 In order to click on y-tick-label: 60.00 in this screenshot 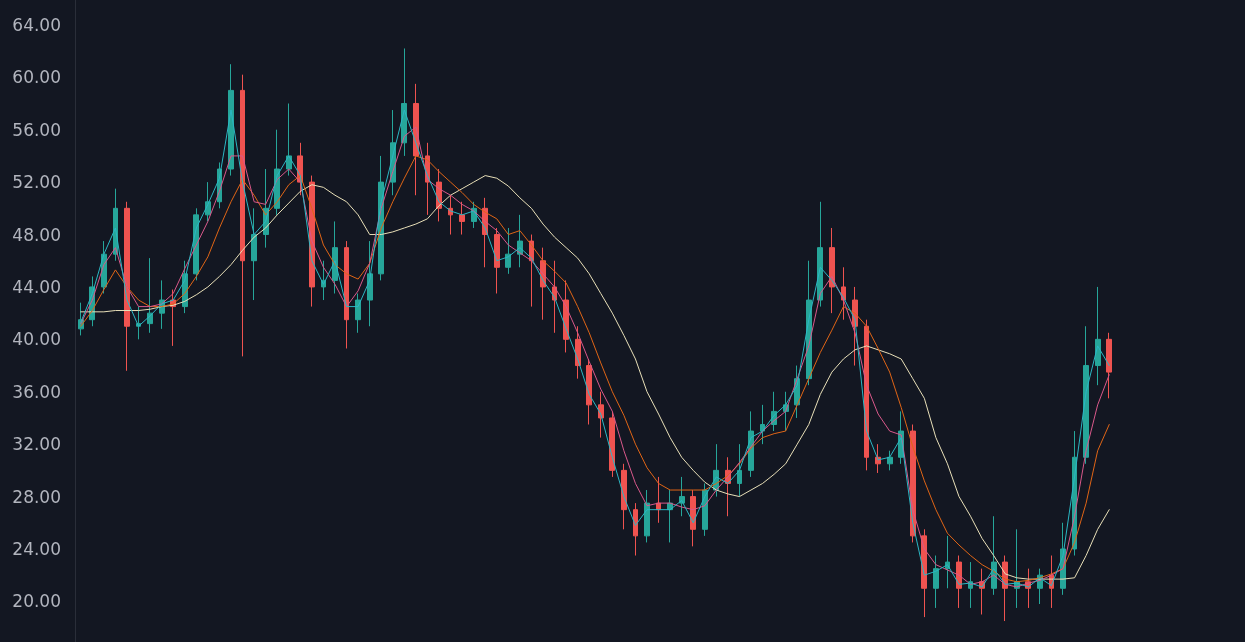, I will do `click(36, 77)`.